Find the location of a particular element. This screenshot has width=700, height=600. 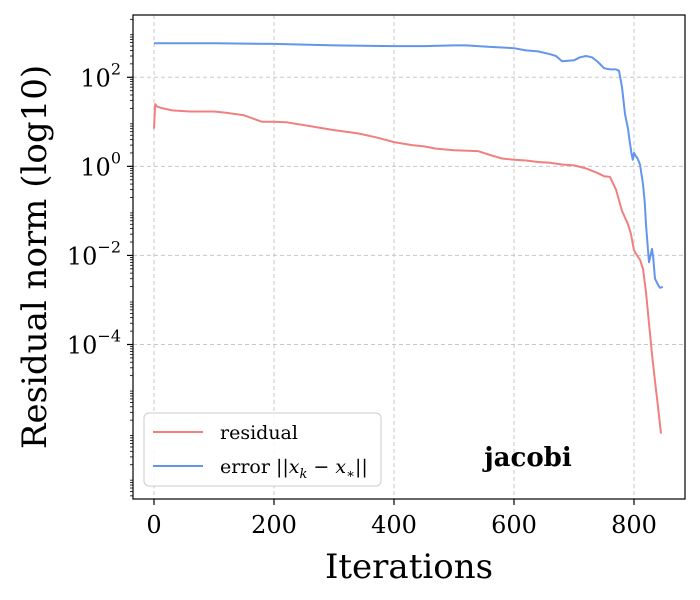

legend-label-residual: residual is located at coordinates (259, 433).